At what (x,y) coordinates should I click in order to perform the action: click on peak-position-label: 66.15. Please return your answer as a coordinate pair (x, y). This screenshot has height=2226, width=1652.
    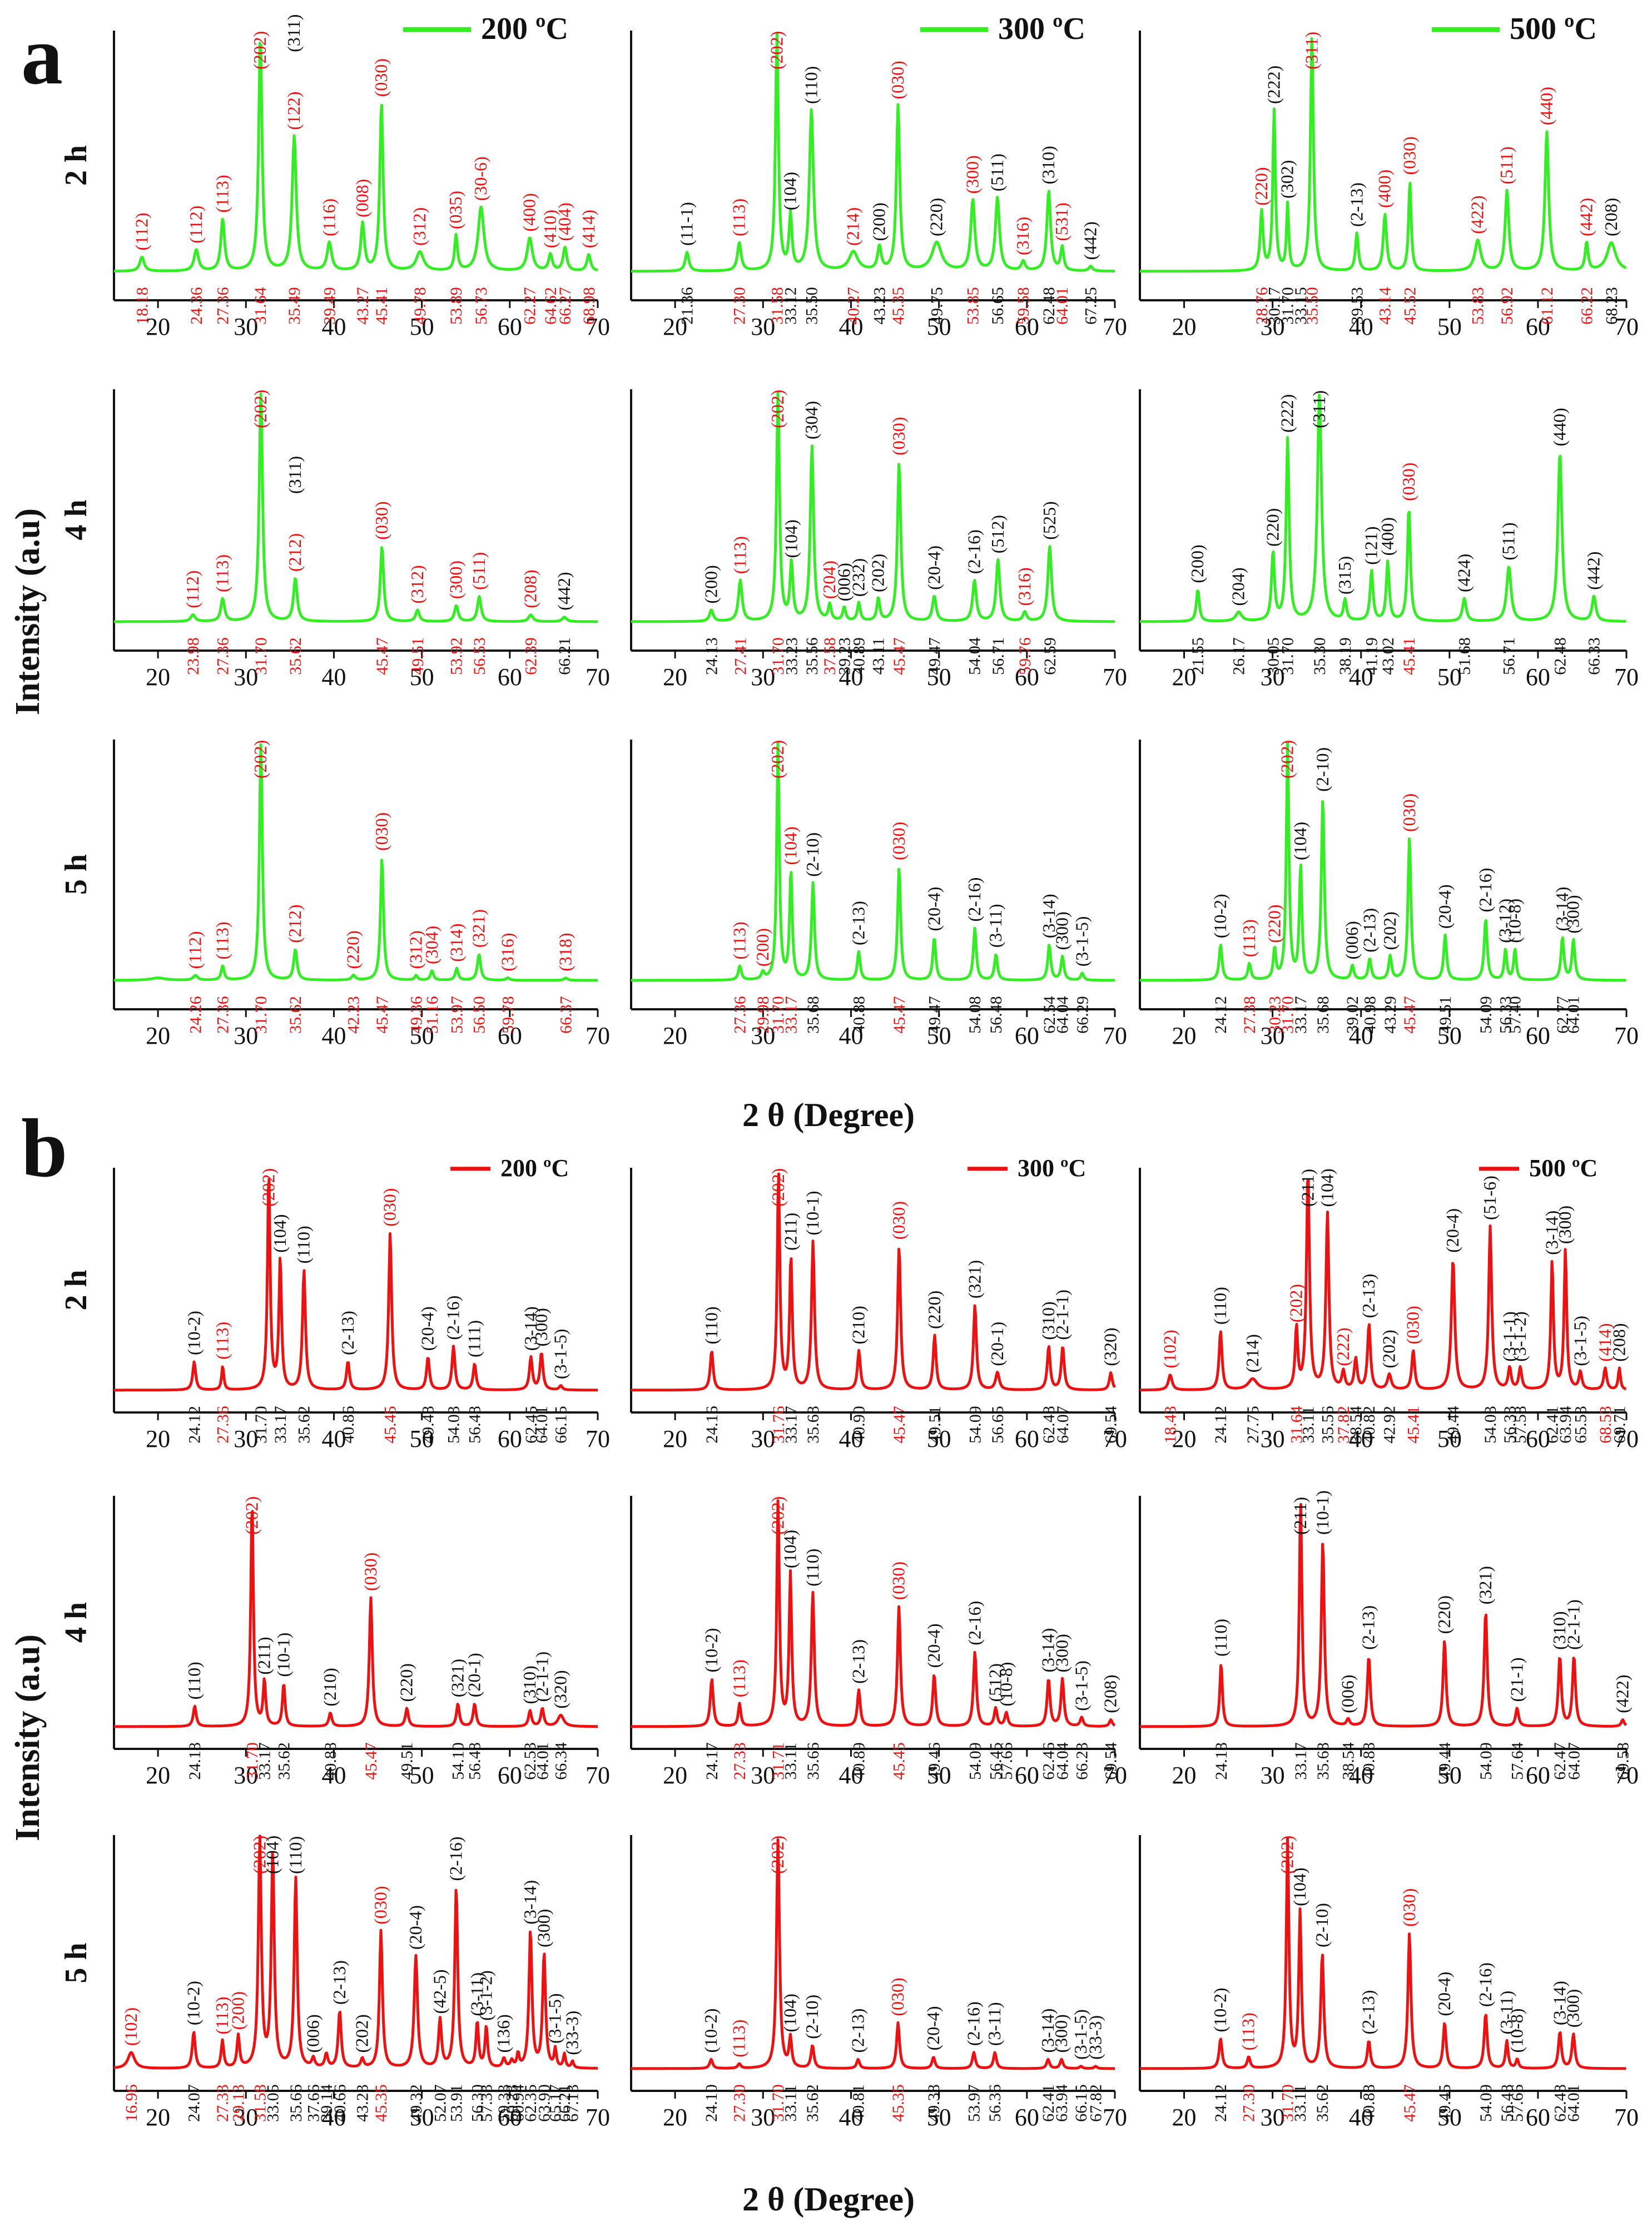
    Looking at the image, I should click on (1081, 2103).